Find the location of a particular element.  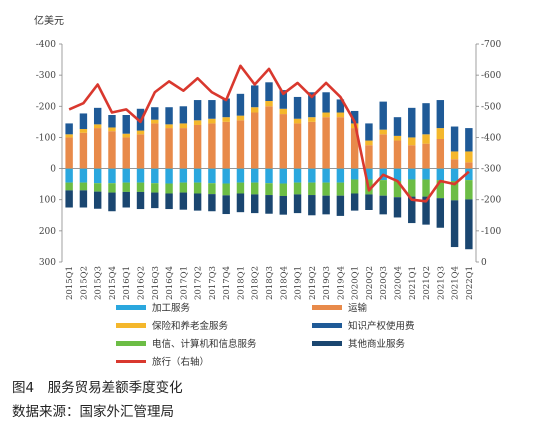

legend-label: 加工服务 is located at coordinates (171, 308).